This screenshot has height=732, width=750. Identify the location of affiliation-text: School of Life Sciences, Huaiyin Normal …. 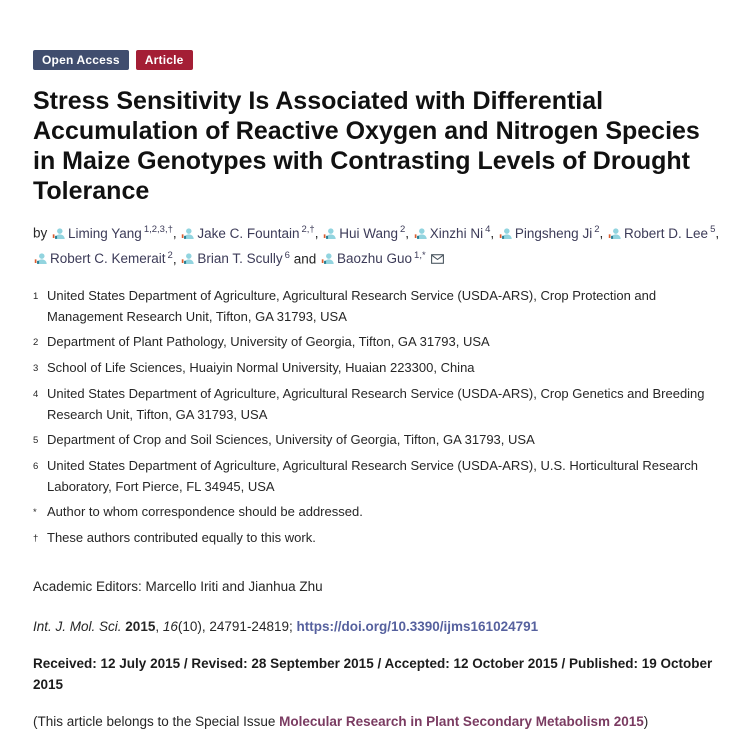
(261, 367).